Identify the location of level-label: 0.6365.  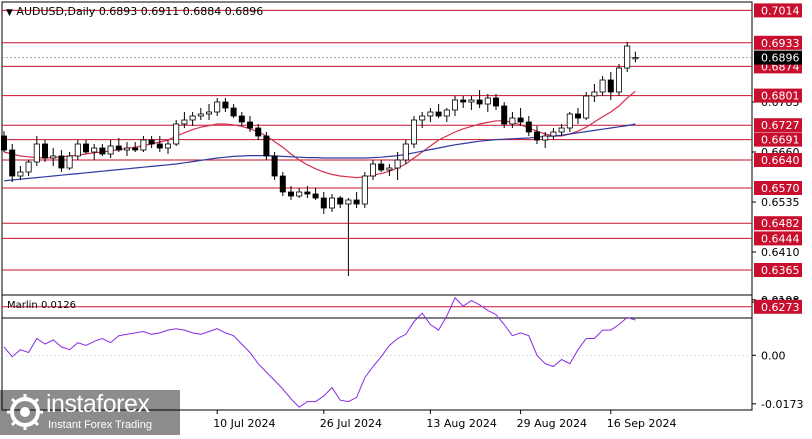
(780, 270).